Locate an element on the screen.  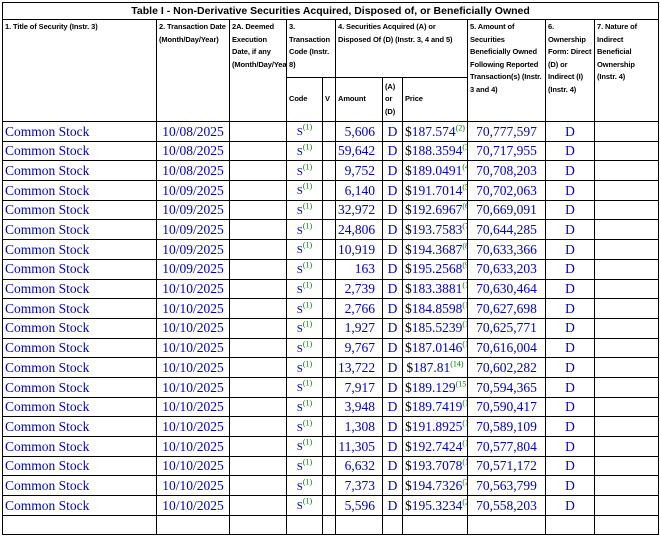
price-footnote-link: (14) is located at coordinates (457, 364).